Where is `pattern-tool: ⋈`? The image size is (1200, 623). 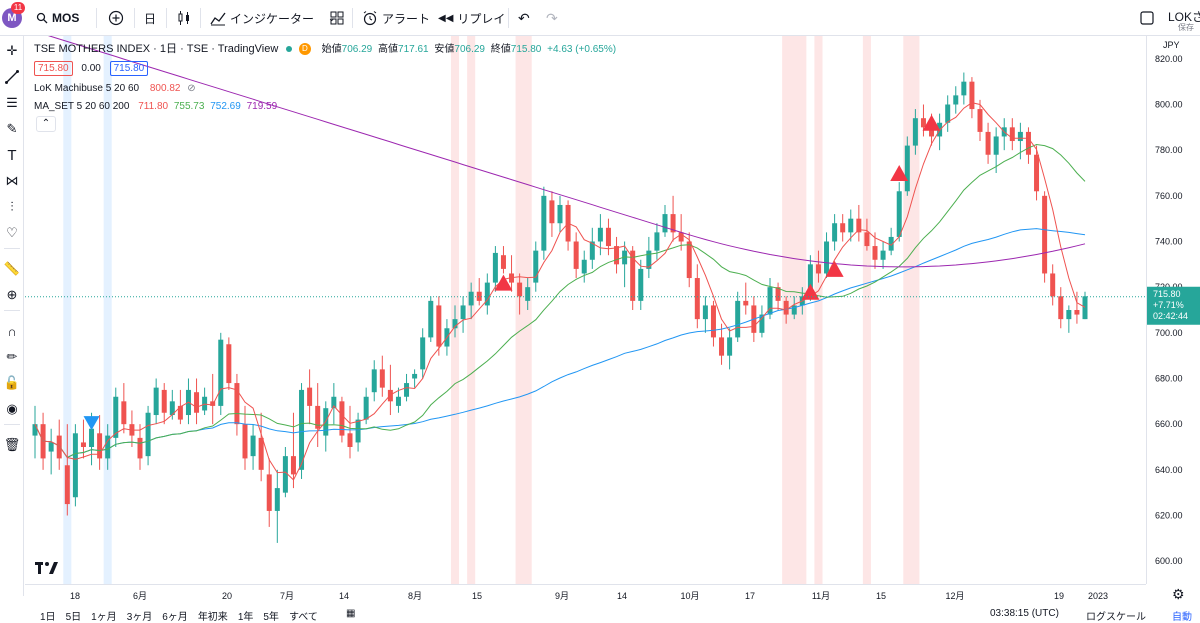 pattern-tool: ⋈ is located at coordinates (12, 181).